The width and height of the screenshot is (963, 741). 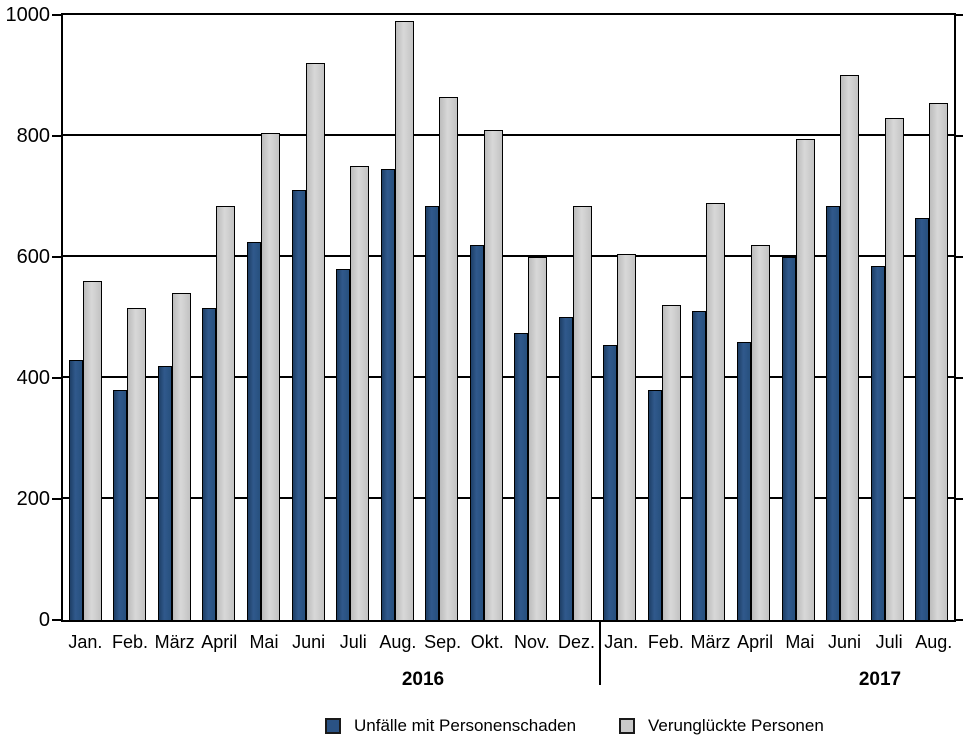 I want to click on x-tick-label-12: Dez., so click(x=577, y=642).